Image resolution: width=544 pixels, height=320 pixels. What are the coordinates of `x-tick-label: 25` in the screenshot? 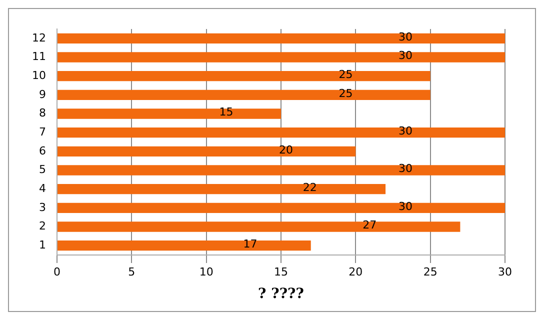 It's located at (430, 271).